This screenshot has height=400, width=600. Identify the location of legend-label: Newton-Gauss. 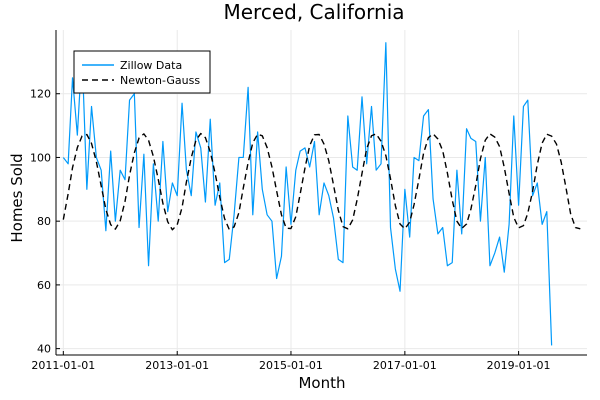
(160, 80).